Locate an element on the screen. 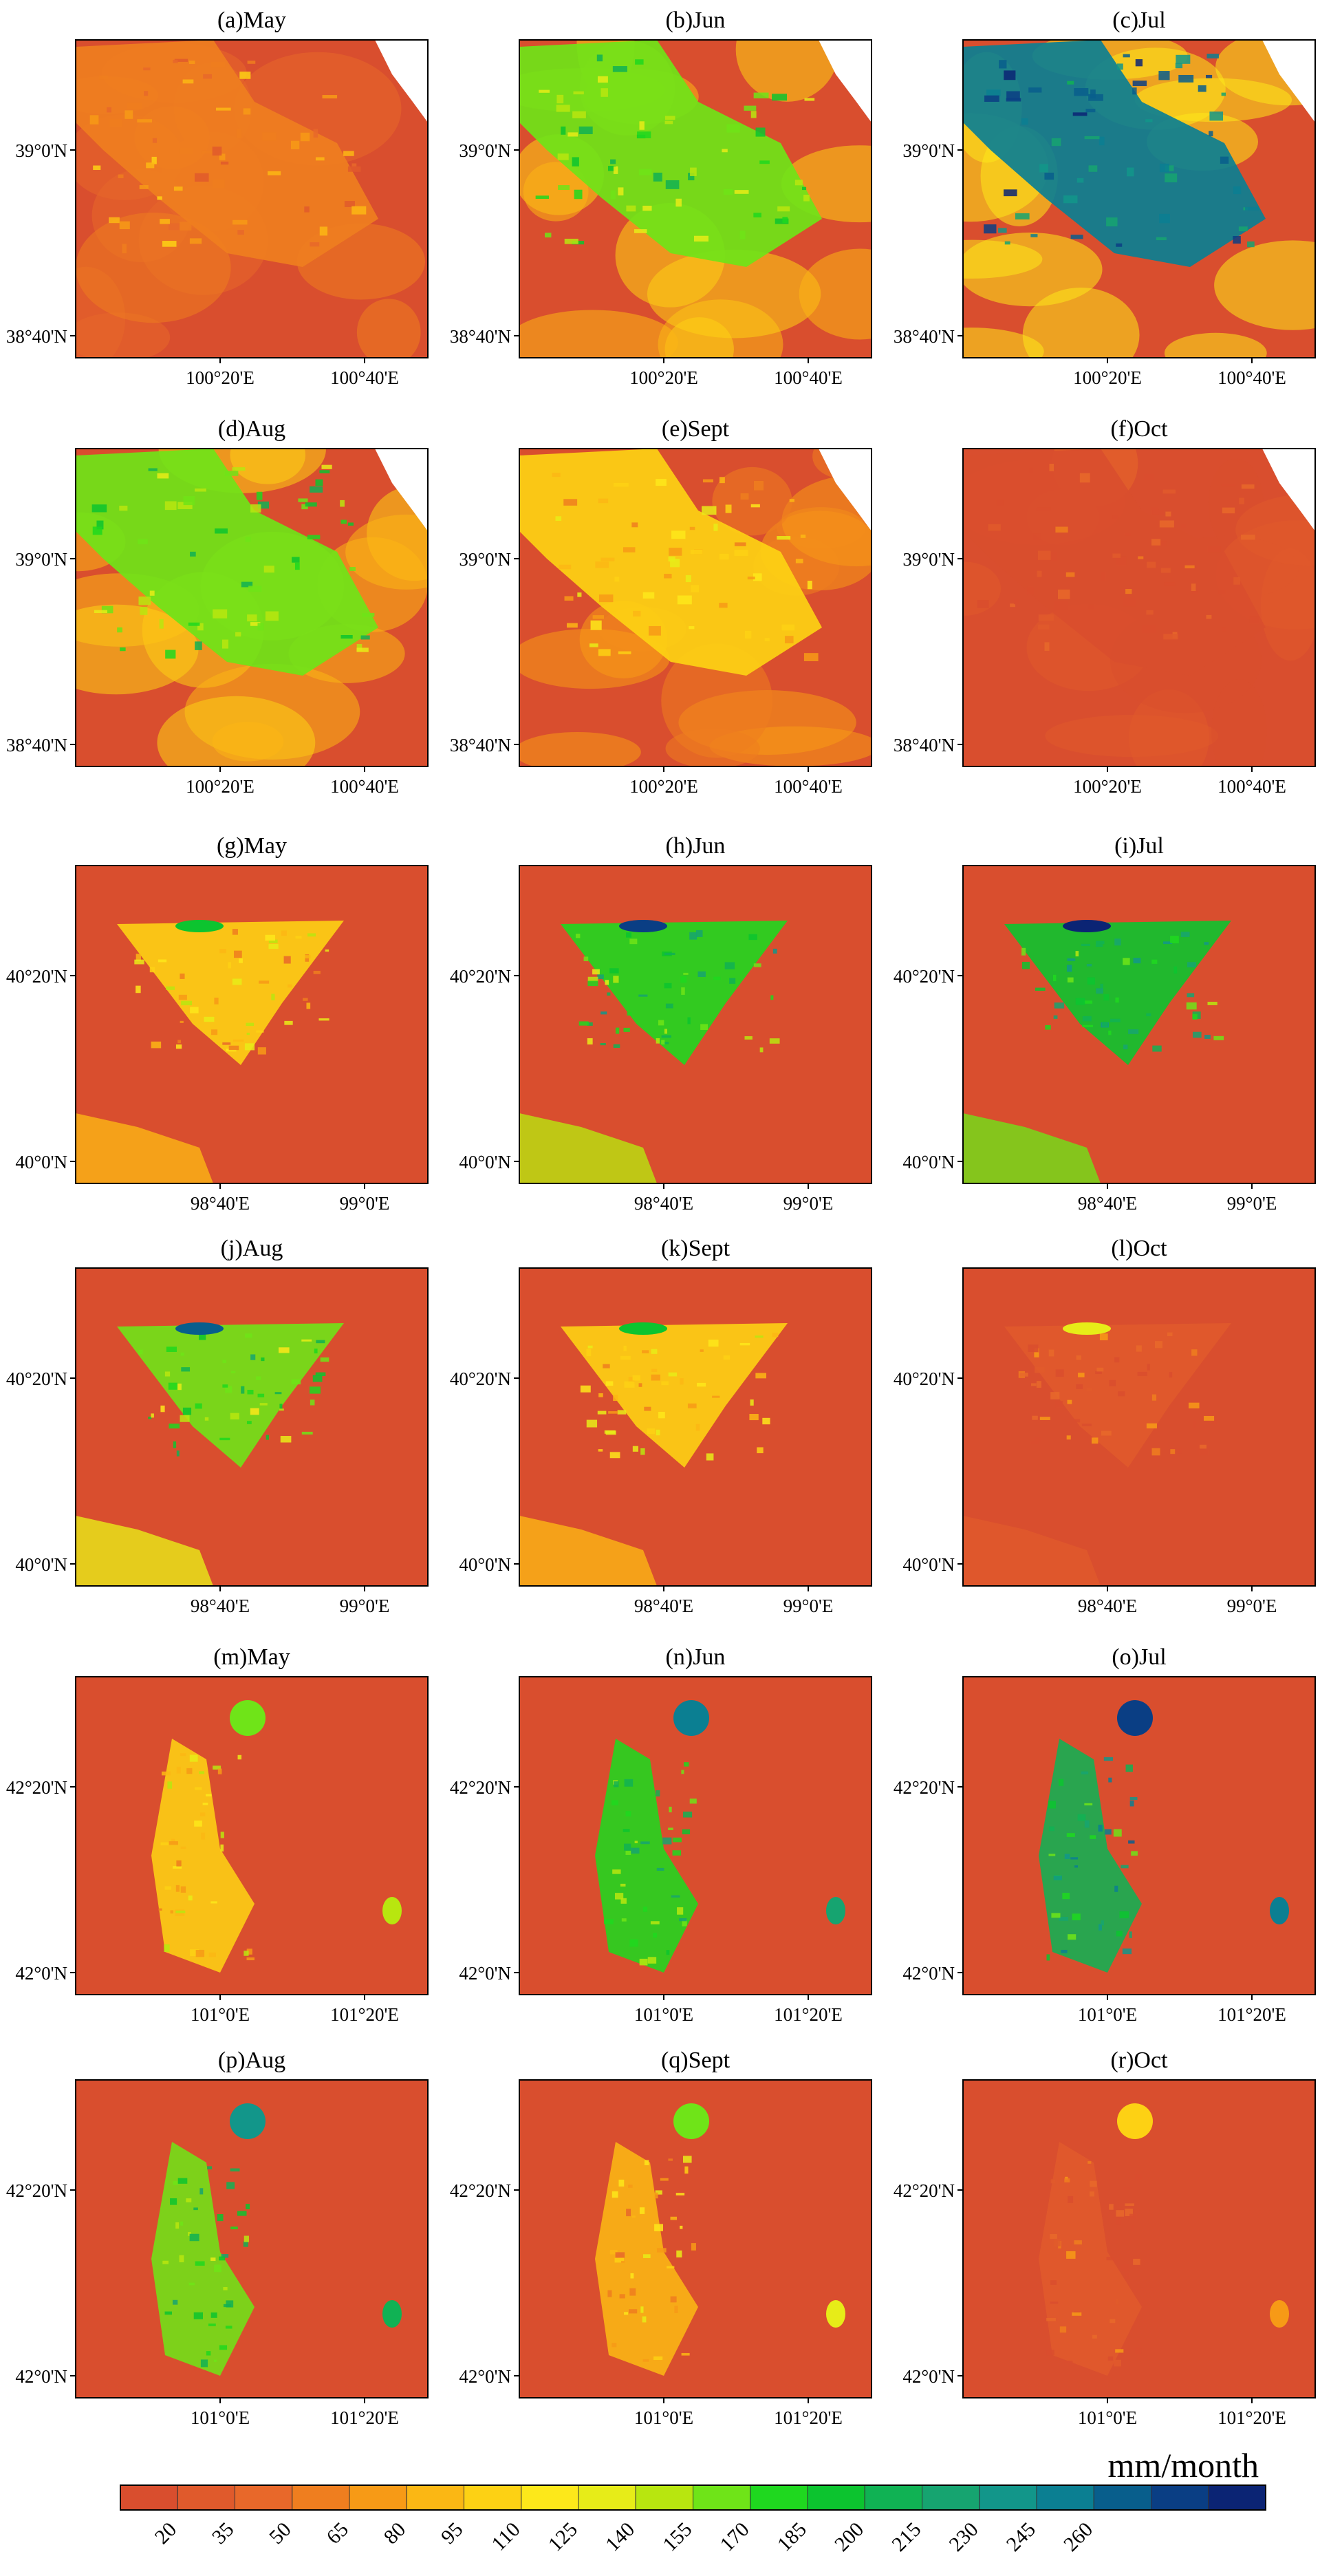  lon-tick-label: 100°20'E is located at coordinates (663, 787).